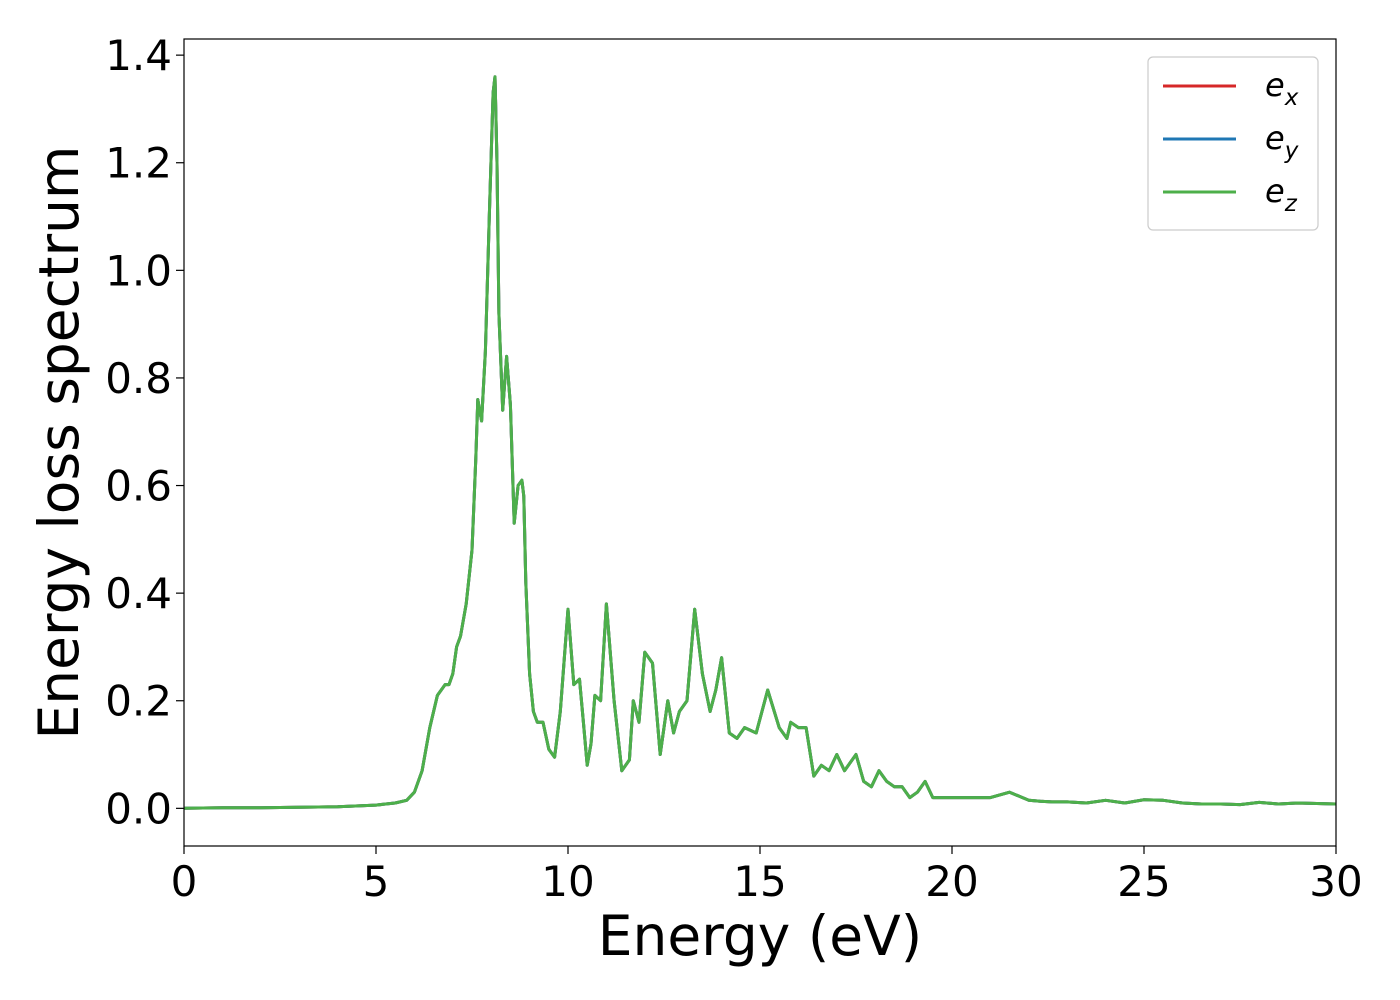 This screenshot has height=1000, width=1400. Describe the element at coordinates (567, 881) in the screenshot. I see `x-tick-label: 10` at that location.